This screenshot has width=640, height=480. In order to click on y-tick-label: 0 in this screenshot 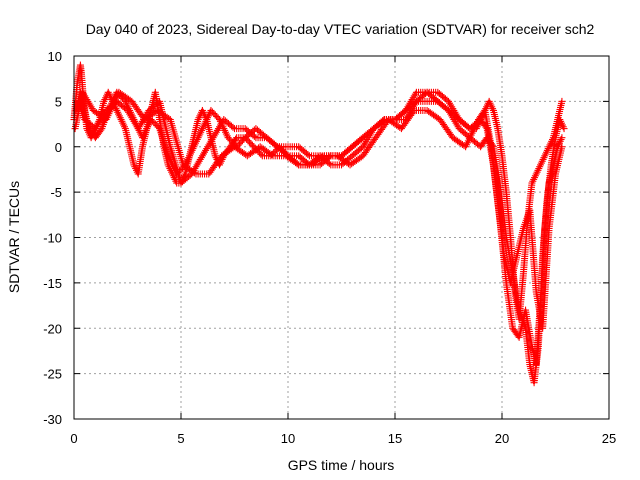, I will do `click(58, 147)`.